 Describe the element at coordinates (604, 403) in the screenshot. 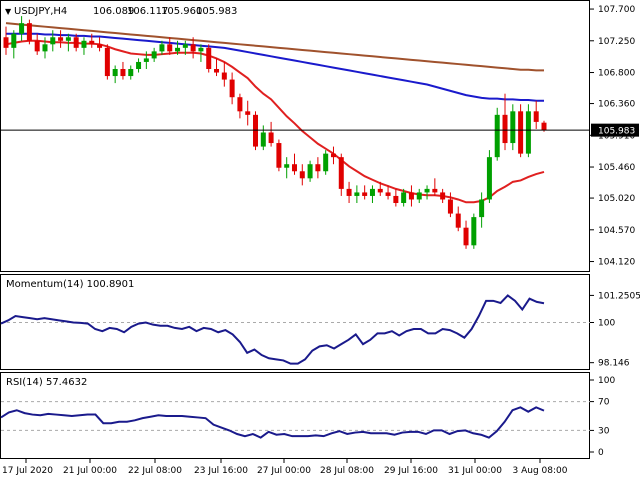

I see `rsi-tick-label: 70` at that location.